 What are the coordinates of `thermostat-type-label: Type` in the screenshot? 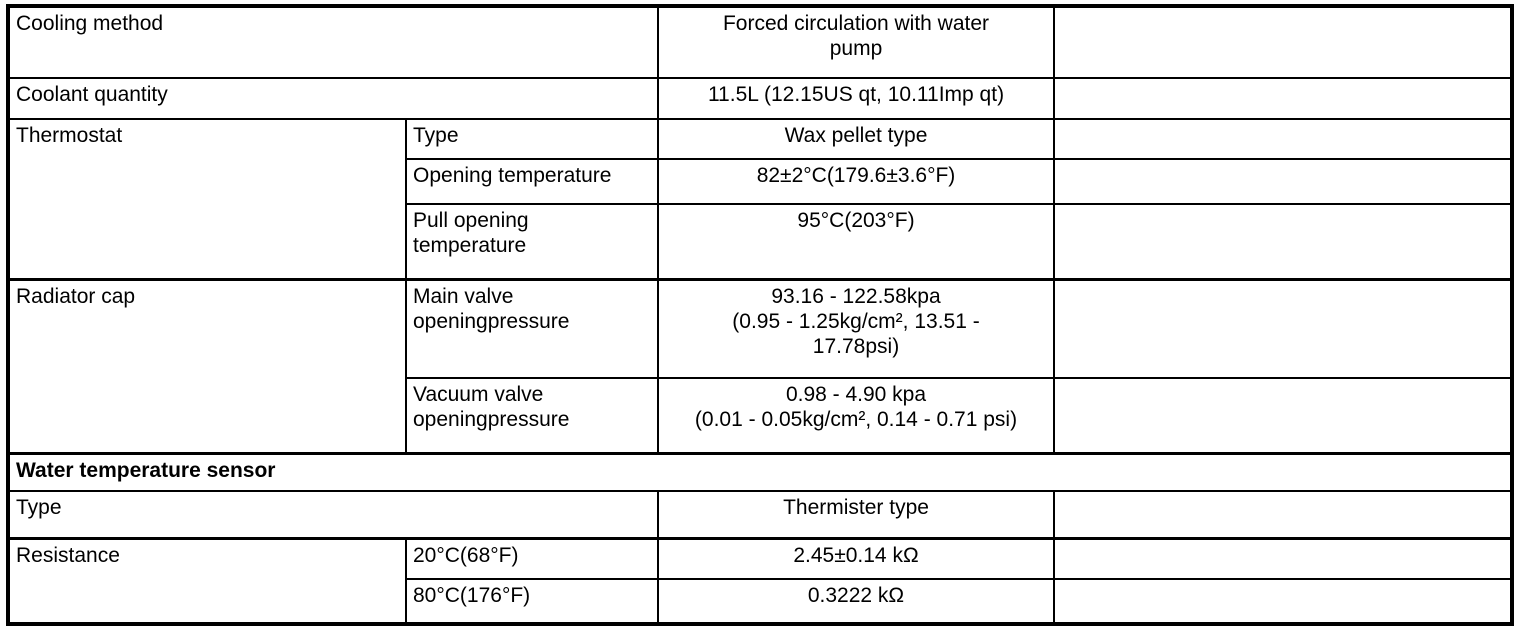 It's located at (532, 139).